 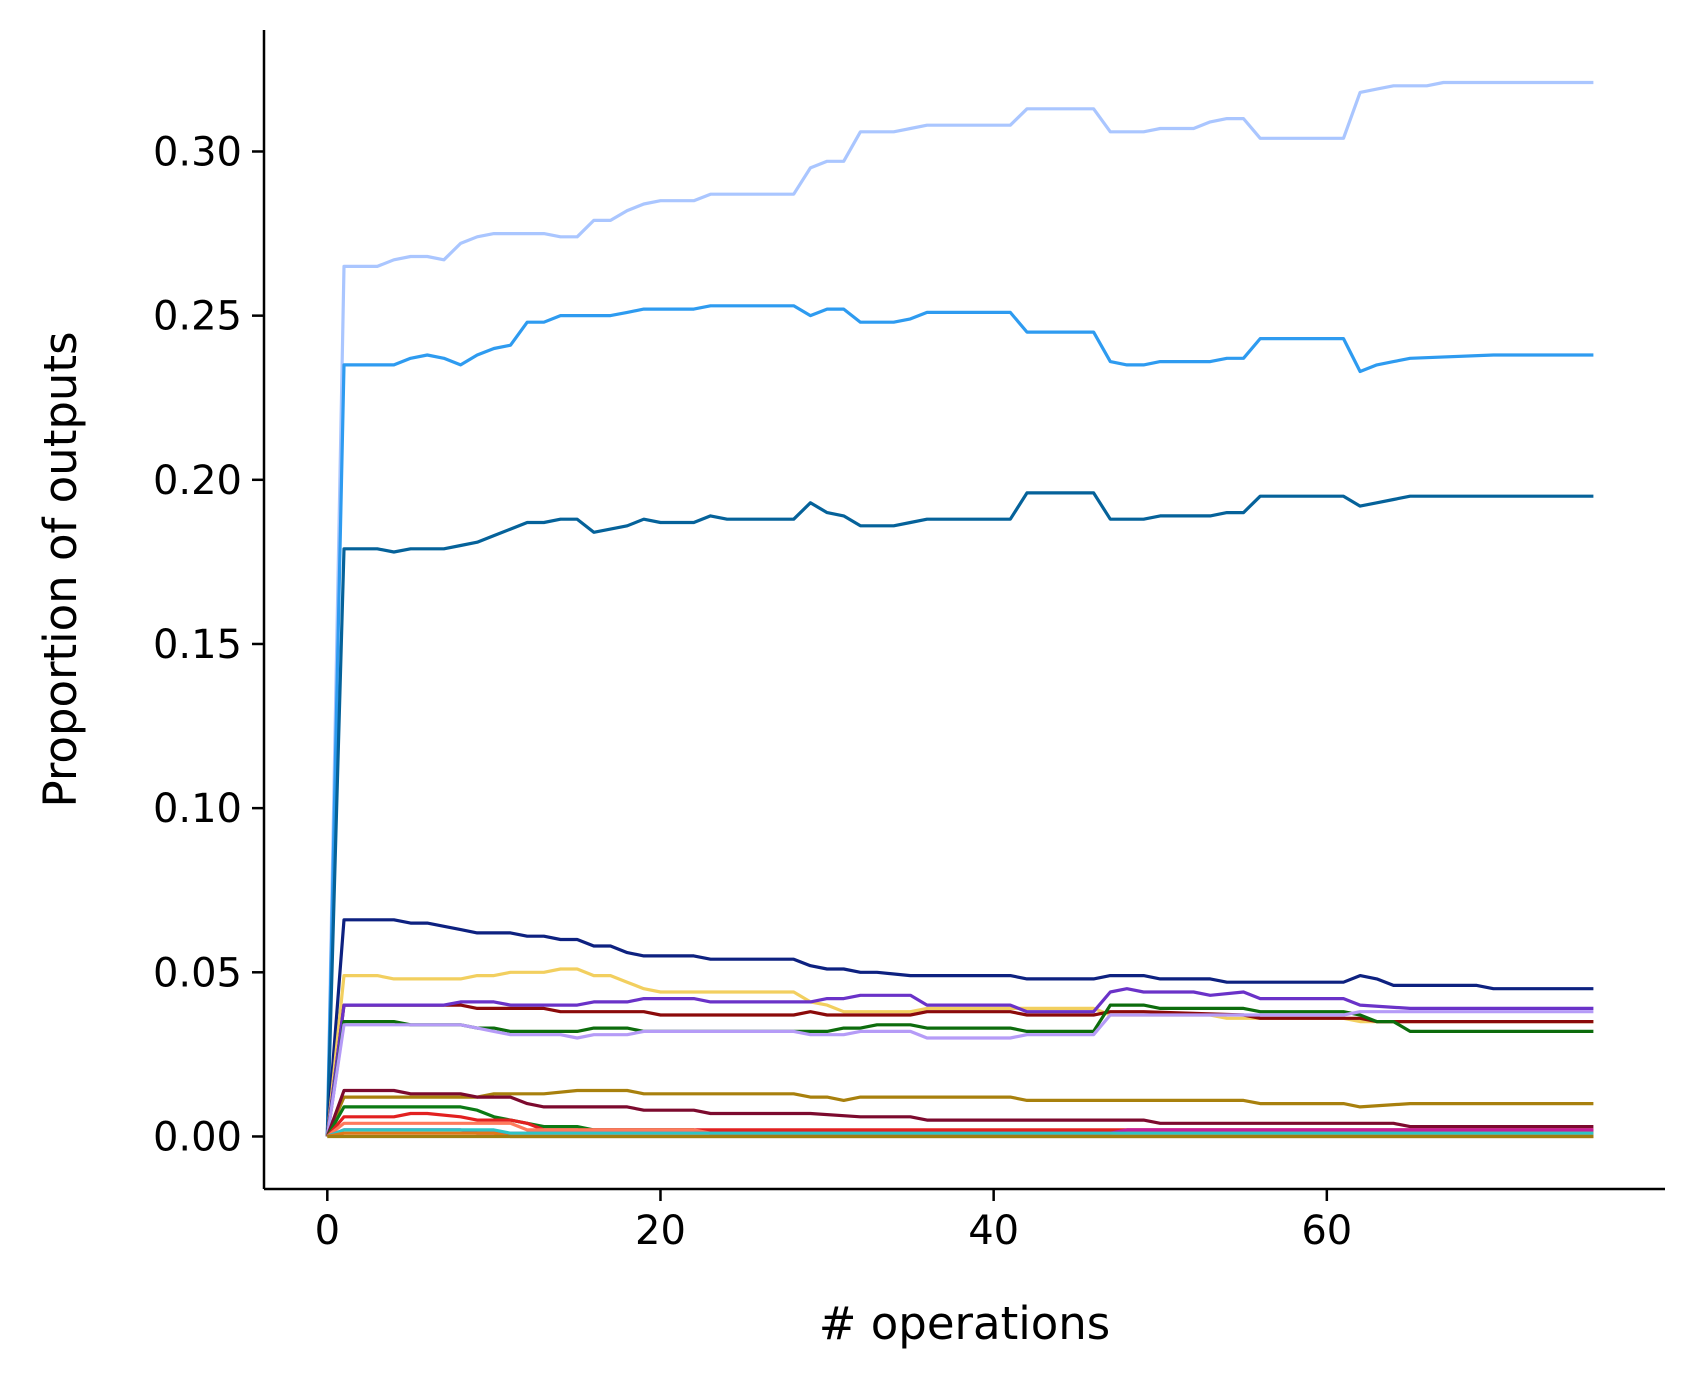 I want to click on x-tick-label: 60, so click(x=1326, y=1231).